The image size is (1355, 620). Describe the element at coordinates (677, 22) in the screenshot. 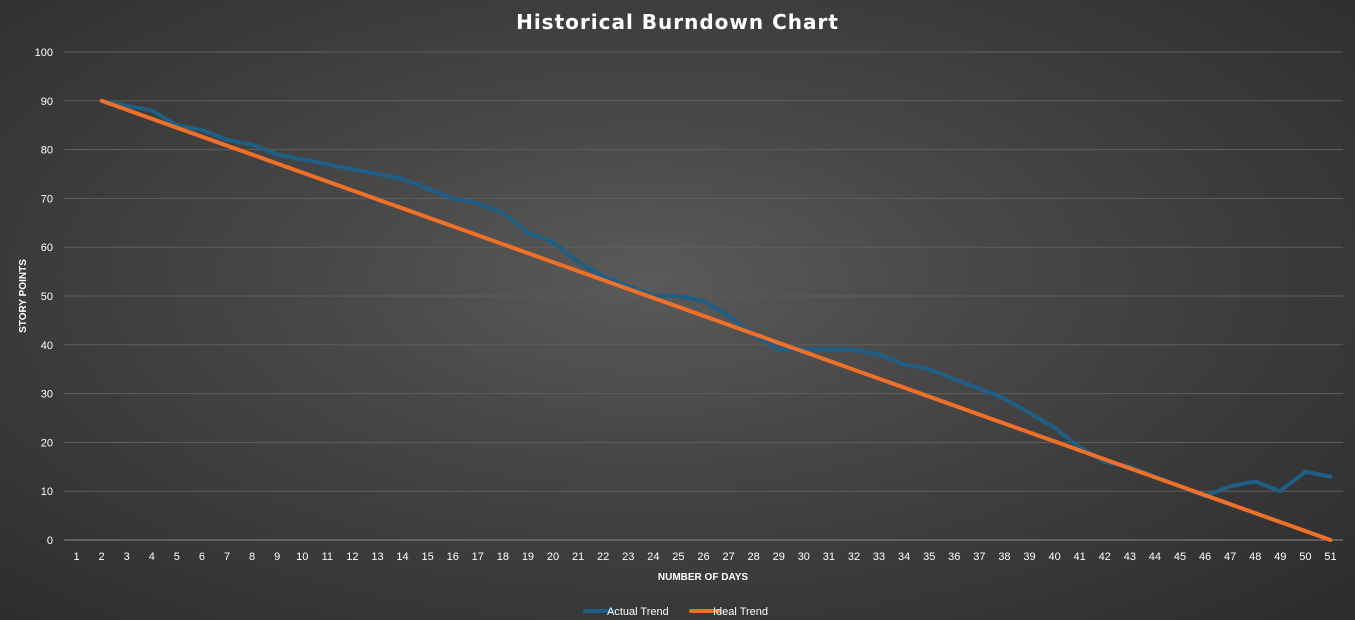

I see `chart-title: Historical Burndown Chart` at that location.